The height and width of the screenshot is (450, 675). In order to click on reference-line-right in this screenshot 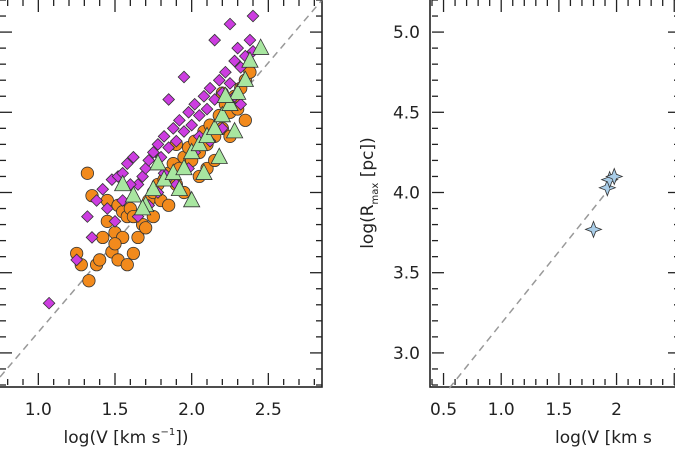, I will do `click(533, 284)`.